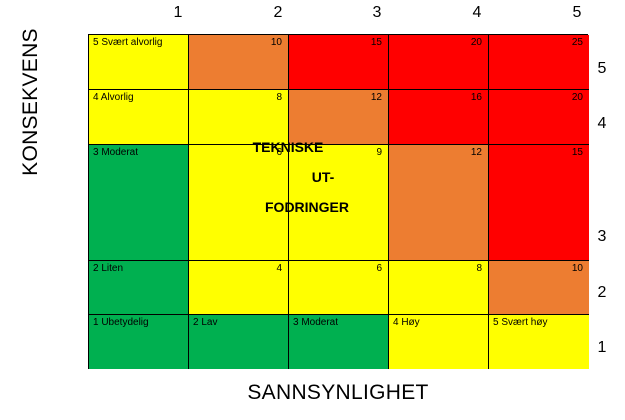 The width and height of the screenshot is (625, 420). What do you see at coordinates (139, 342) in the screenshot?
I see `matrix-cell-r1-c1: 1 Ubetydelig` at bounding box center [139, 342].